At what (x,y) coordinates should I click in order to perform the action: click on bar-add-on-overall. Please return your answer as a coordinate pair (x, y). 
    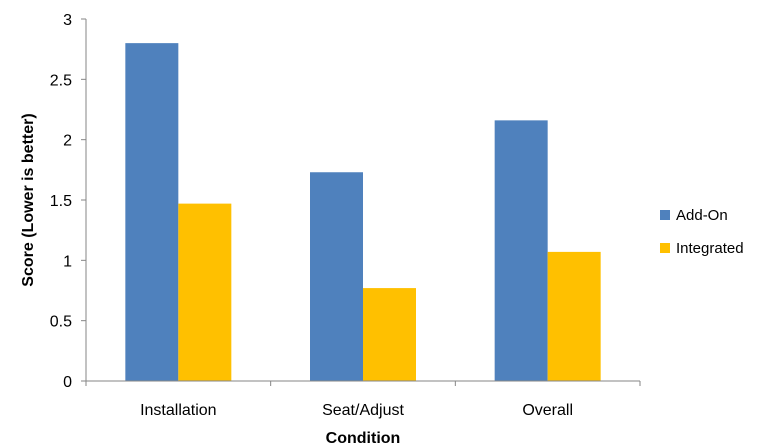
    Looking at the image, I should click on (521, 251).